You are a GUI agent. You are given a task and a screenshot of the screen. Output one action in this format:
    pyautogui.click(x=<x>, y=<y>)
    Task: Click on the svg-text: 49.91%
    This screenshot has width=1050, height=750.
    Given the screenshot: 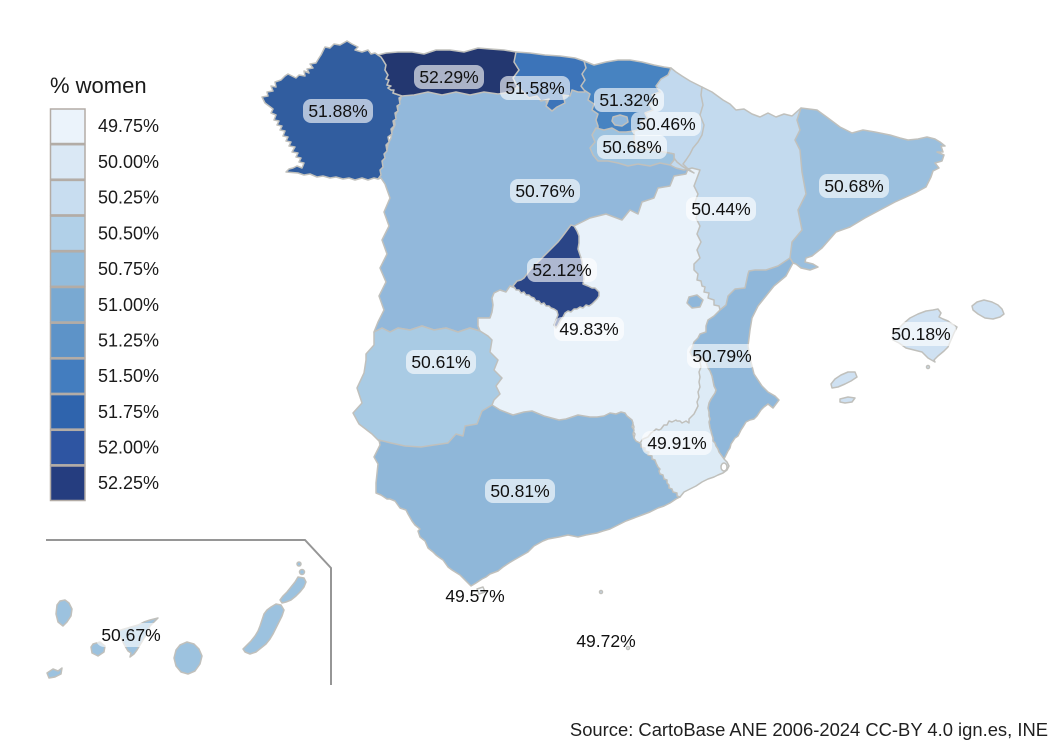 What is the action you would take?
    pyautogui.click(x=676, y=443)
    